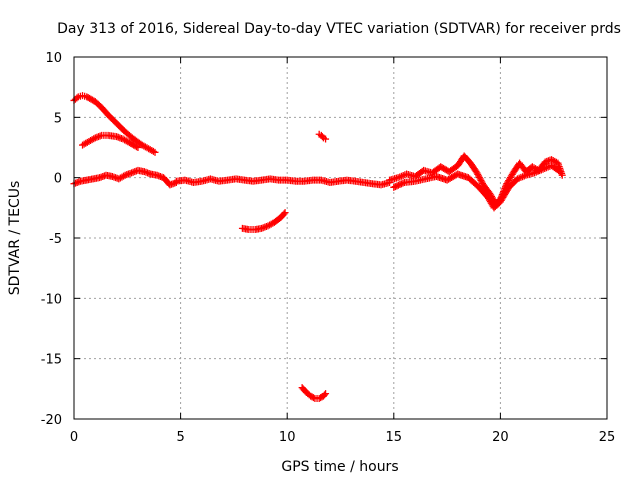 This screenshot has height=484, width=640. Describe the element at coordinates (283, 182) in the screenshot. I see `series-baseline-mid` at that location.